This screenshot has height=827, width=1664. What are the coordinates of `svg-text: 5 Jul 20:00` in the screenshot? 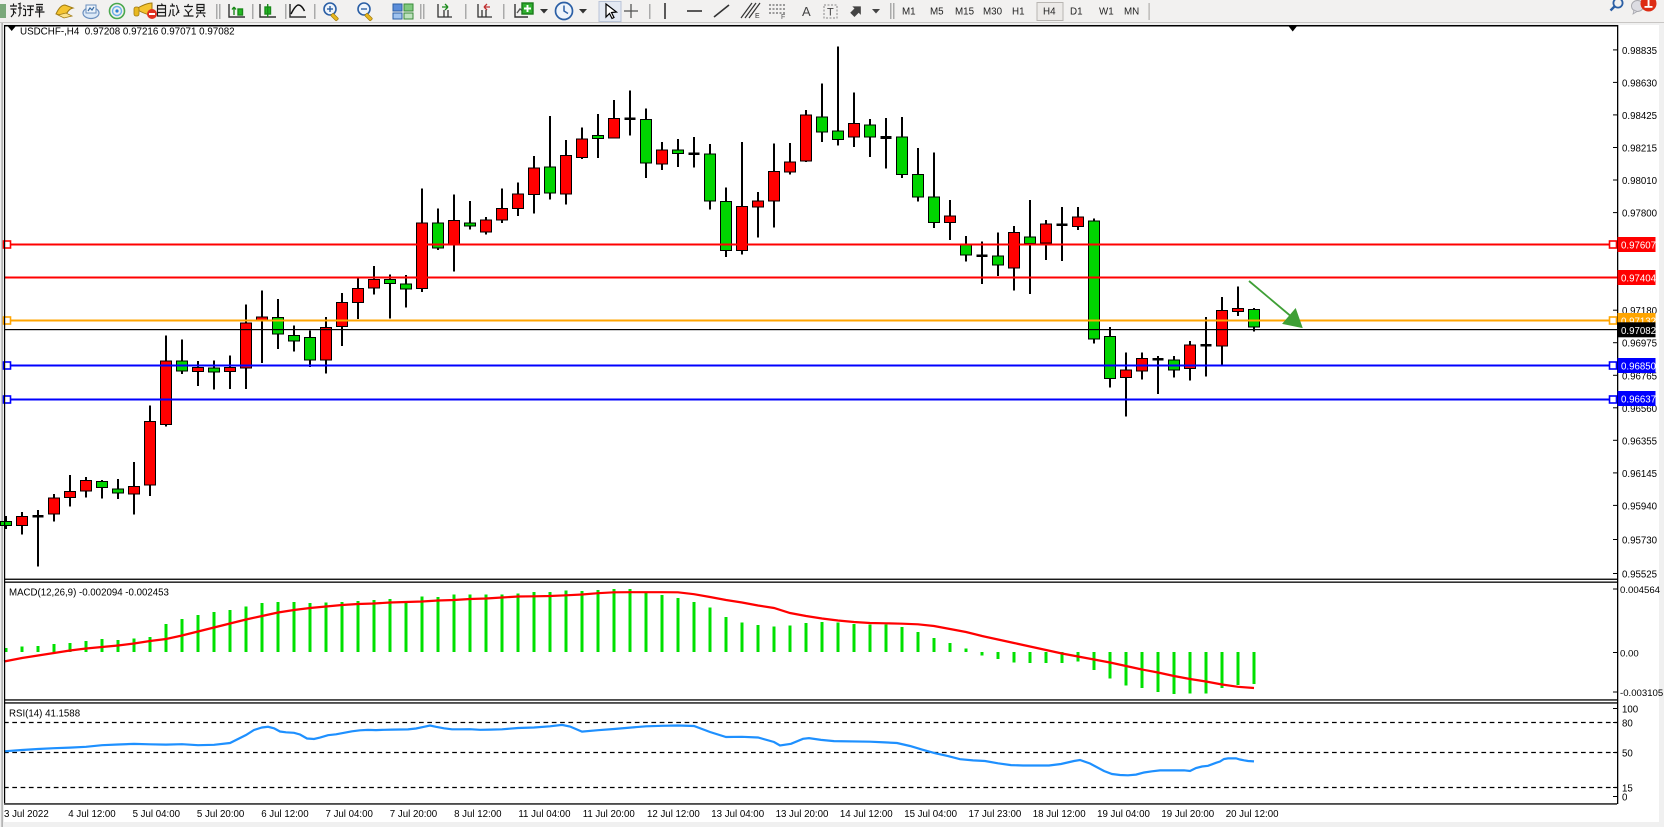 It's located at (221, 814).